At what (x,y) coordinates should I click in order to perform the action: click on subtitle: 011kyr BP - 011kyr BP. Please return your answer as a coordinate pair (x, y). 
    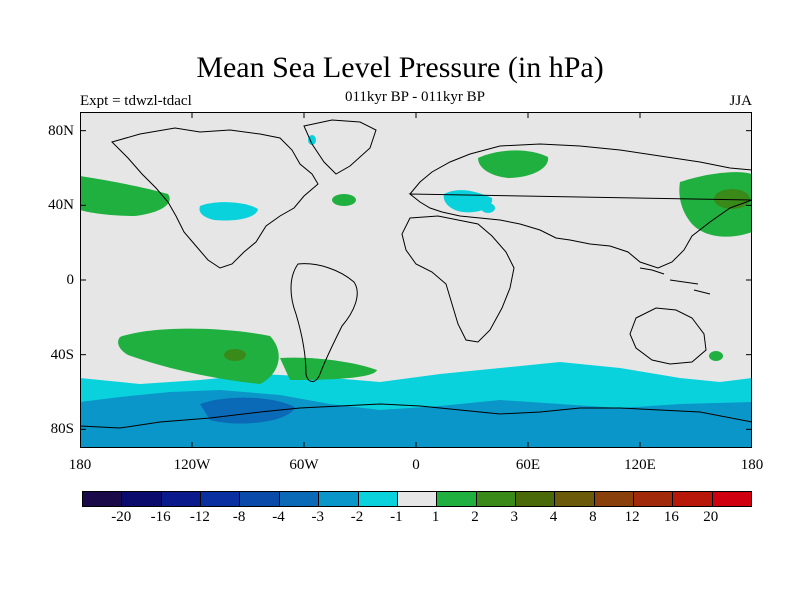
    Looking at the image, I should click on (414, 97).